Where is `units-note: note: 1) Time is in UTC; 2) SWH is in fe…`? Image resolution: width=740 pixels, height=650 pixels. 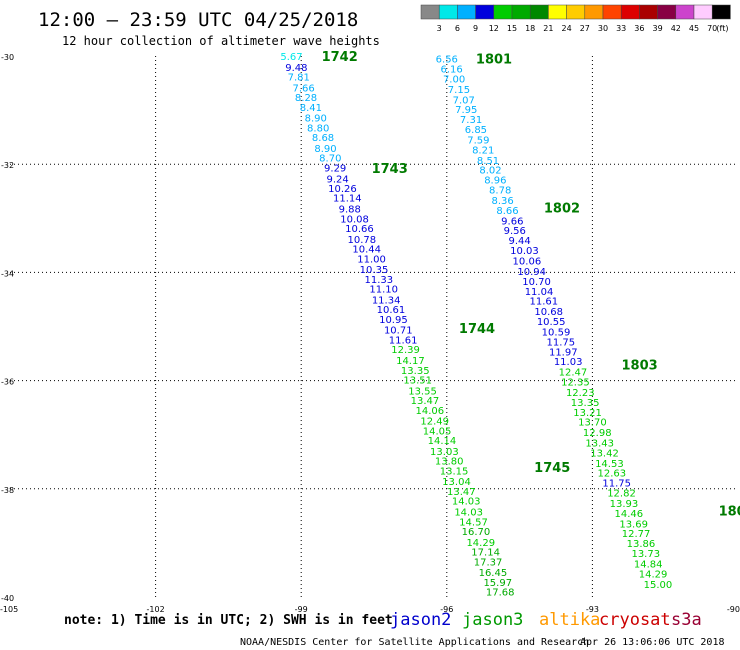
units-note: note: 1) Time is in UTC; 2) SWH is in fe… is located at coordinates (228, 620).